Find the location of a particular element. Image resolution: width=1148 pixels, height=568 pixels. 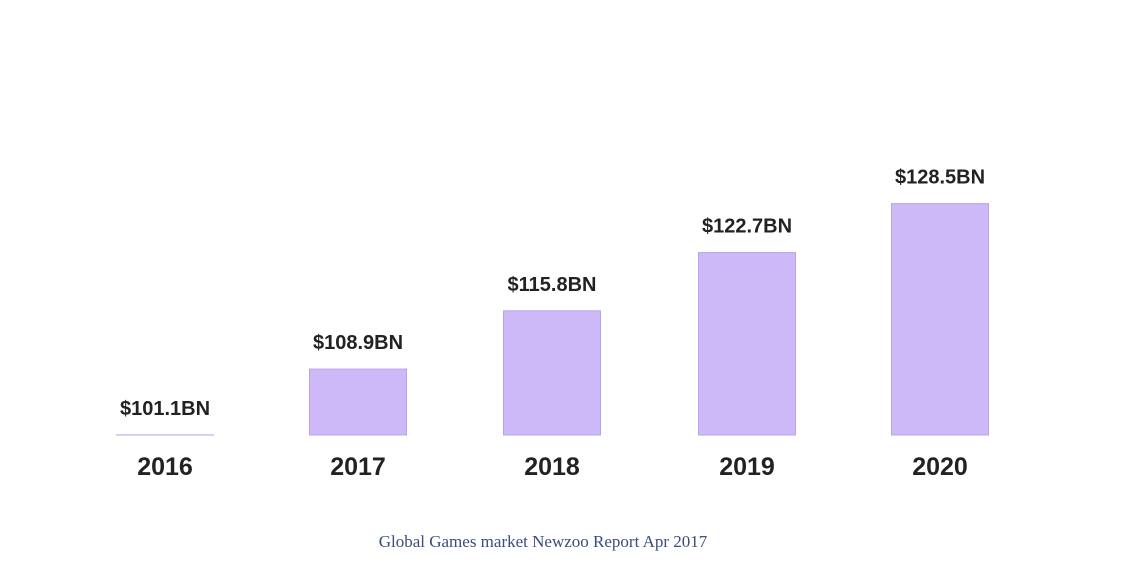

x-axis-tick-labels: 2016 2017 2018 2019 2020 is located at coordinates (552, 467).